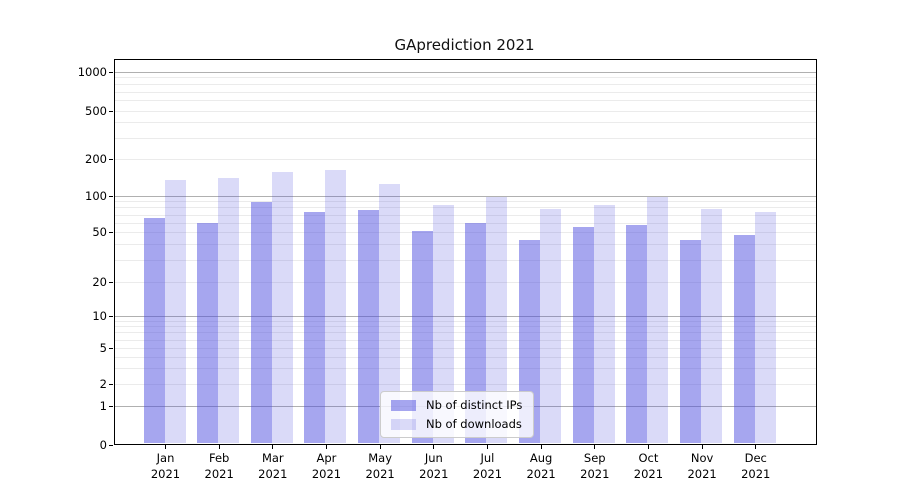 This screenshot has height=500, width=900. I want to click on y-tick-label-0: 0, so click(103, 444).